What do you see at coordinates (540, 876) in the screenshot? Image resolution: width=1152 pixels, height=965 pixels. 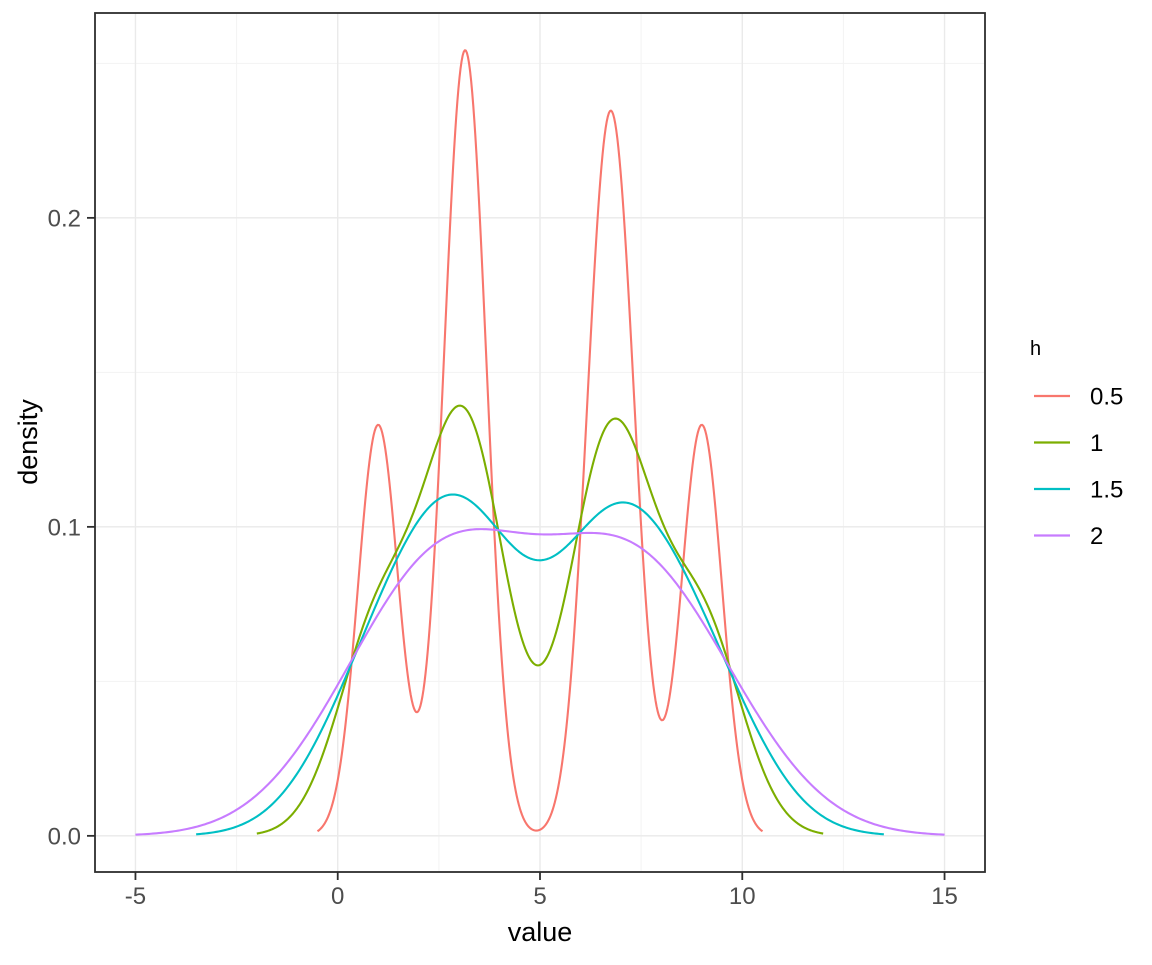 I see `x-axis-ticks` at bounding box center [540, 876].